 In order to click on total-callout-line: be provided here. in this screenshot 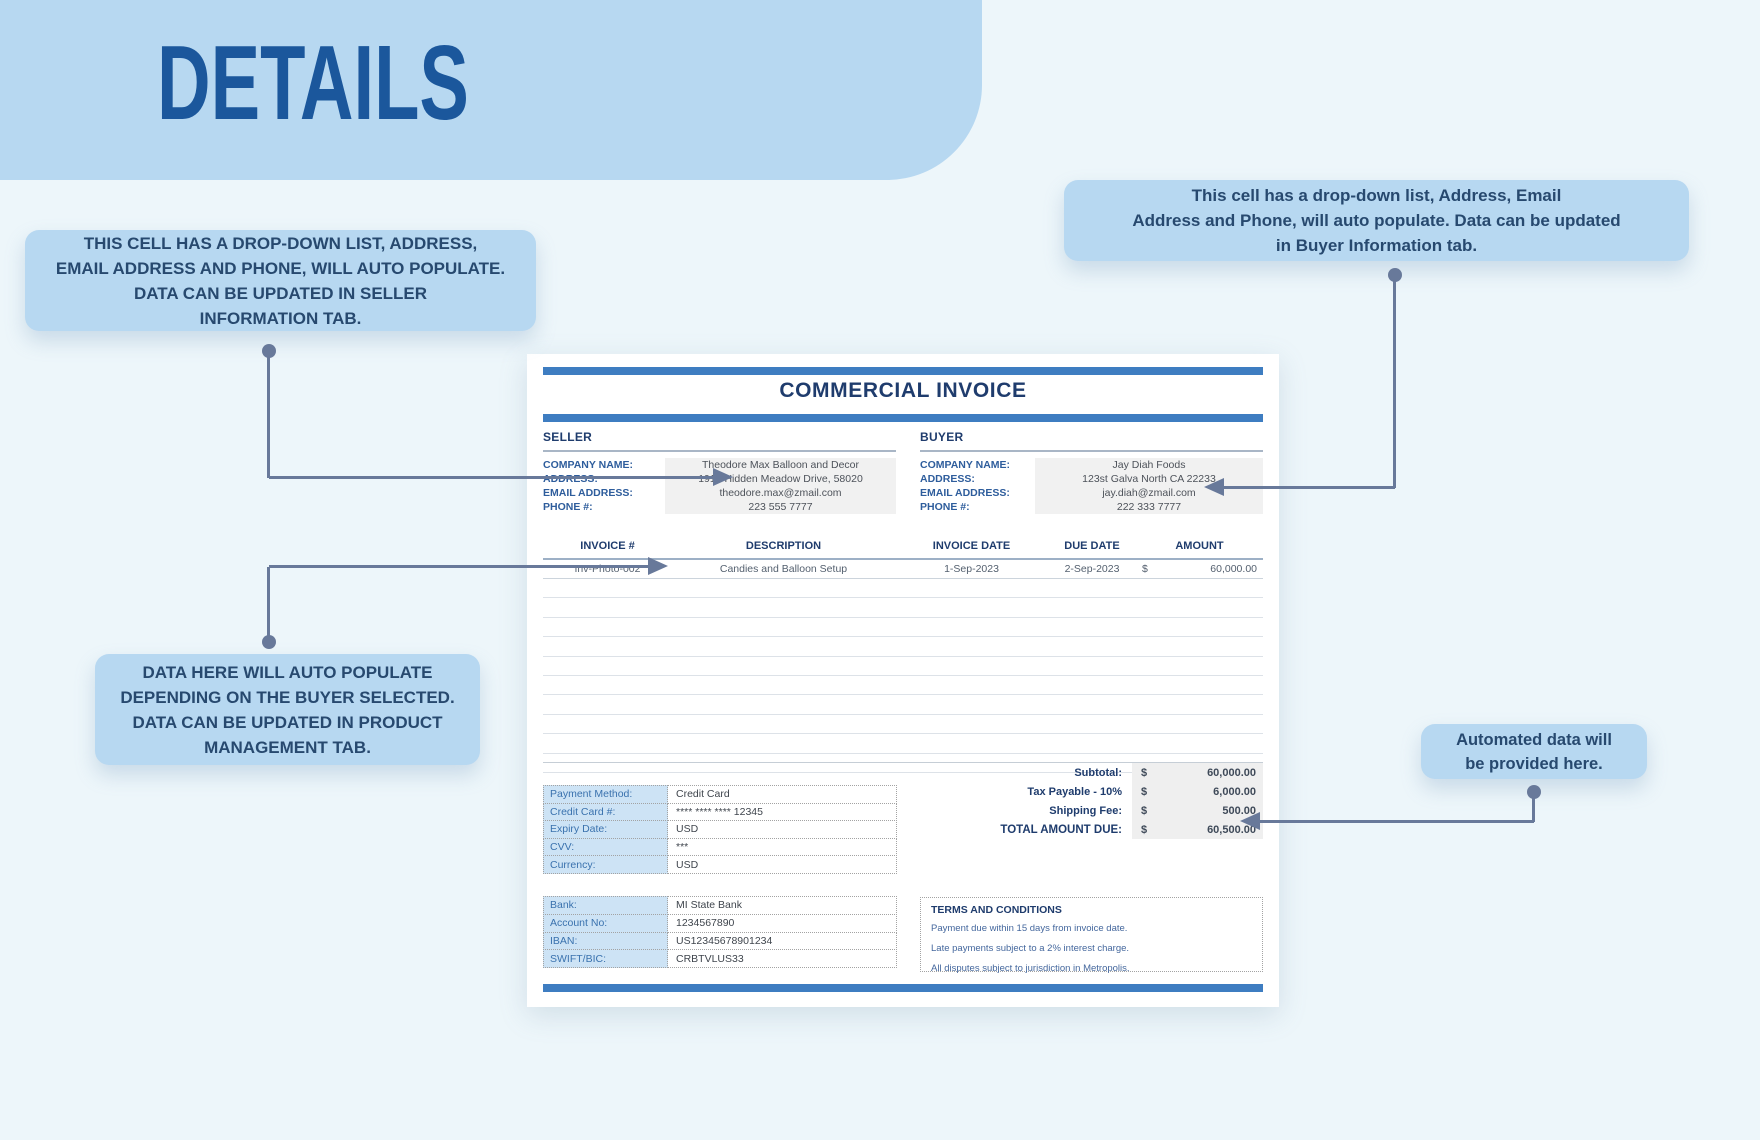, I will do `click(1534, 763)`.